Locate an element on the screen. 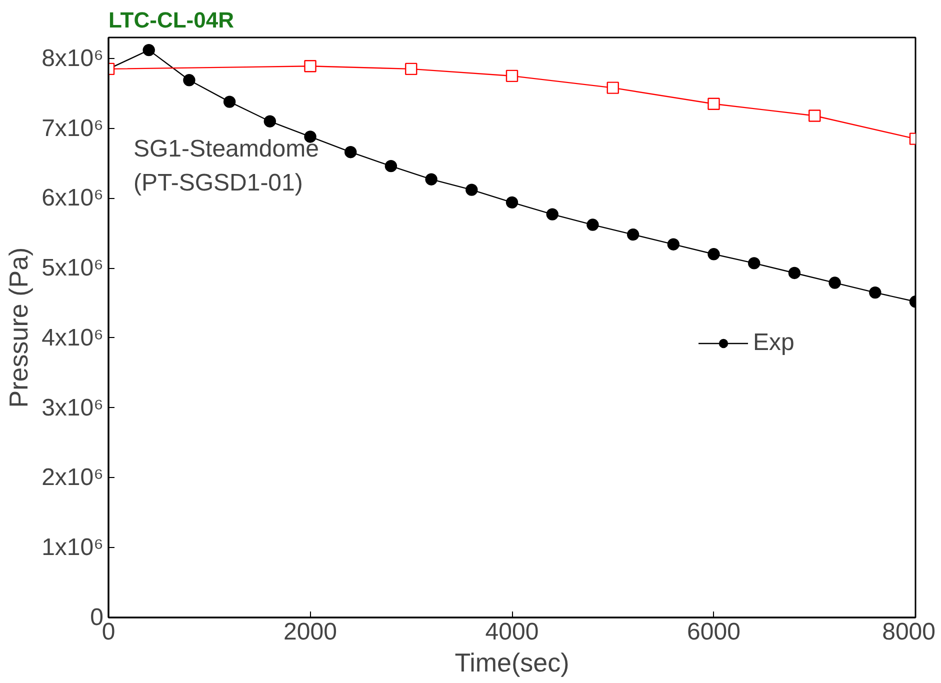 This screenshot has height=683, width=941. y-tick-label: 2x10⁶ is located at coordinates (73, 478).